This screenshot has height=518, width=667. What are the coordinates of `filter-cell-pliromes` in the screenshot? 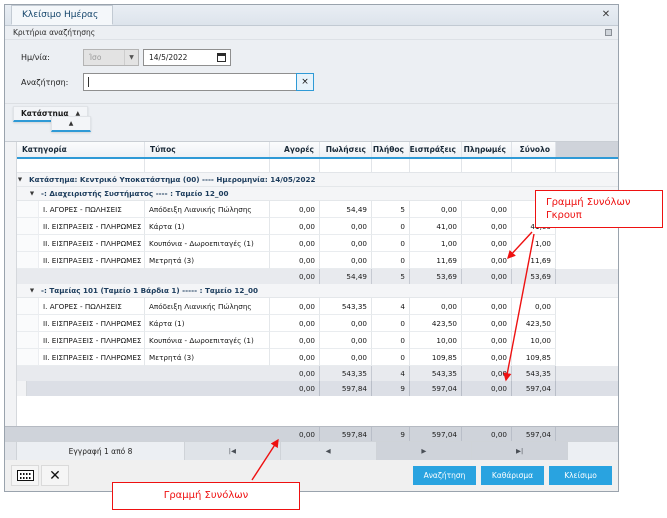 It's located at (487, 165).